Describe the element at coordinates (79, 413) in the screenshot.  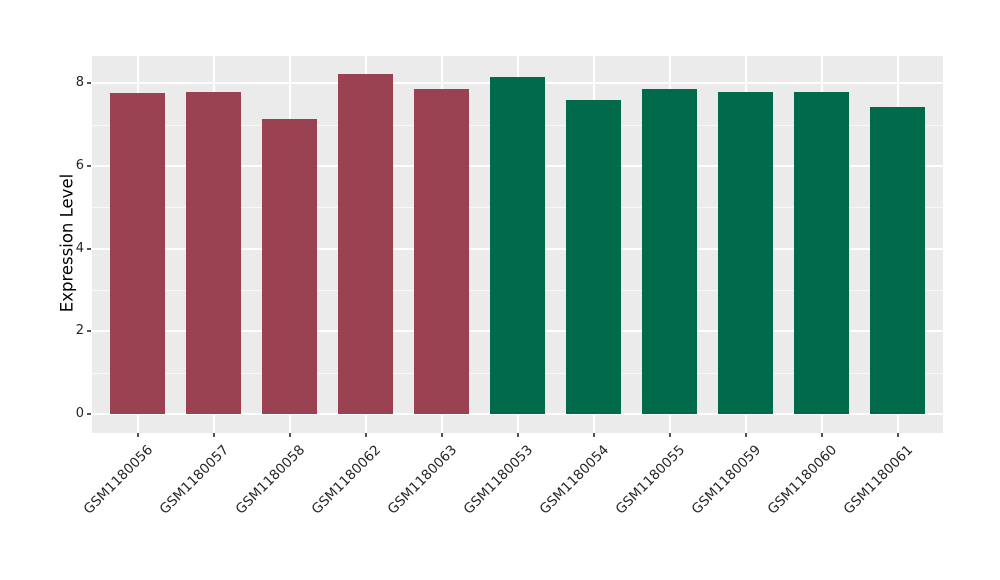
I see `y-tick-label: 0` at that location.